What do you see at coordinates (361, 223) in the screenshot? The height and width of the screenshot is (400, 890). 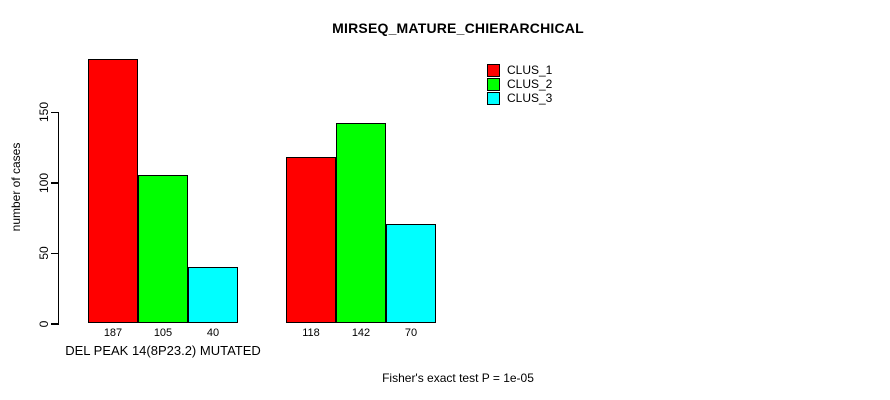 I see `bar-clus_2-group2` at bounding box center [361, 223].